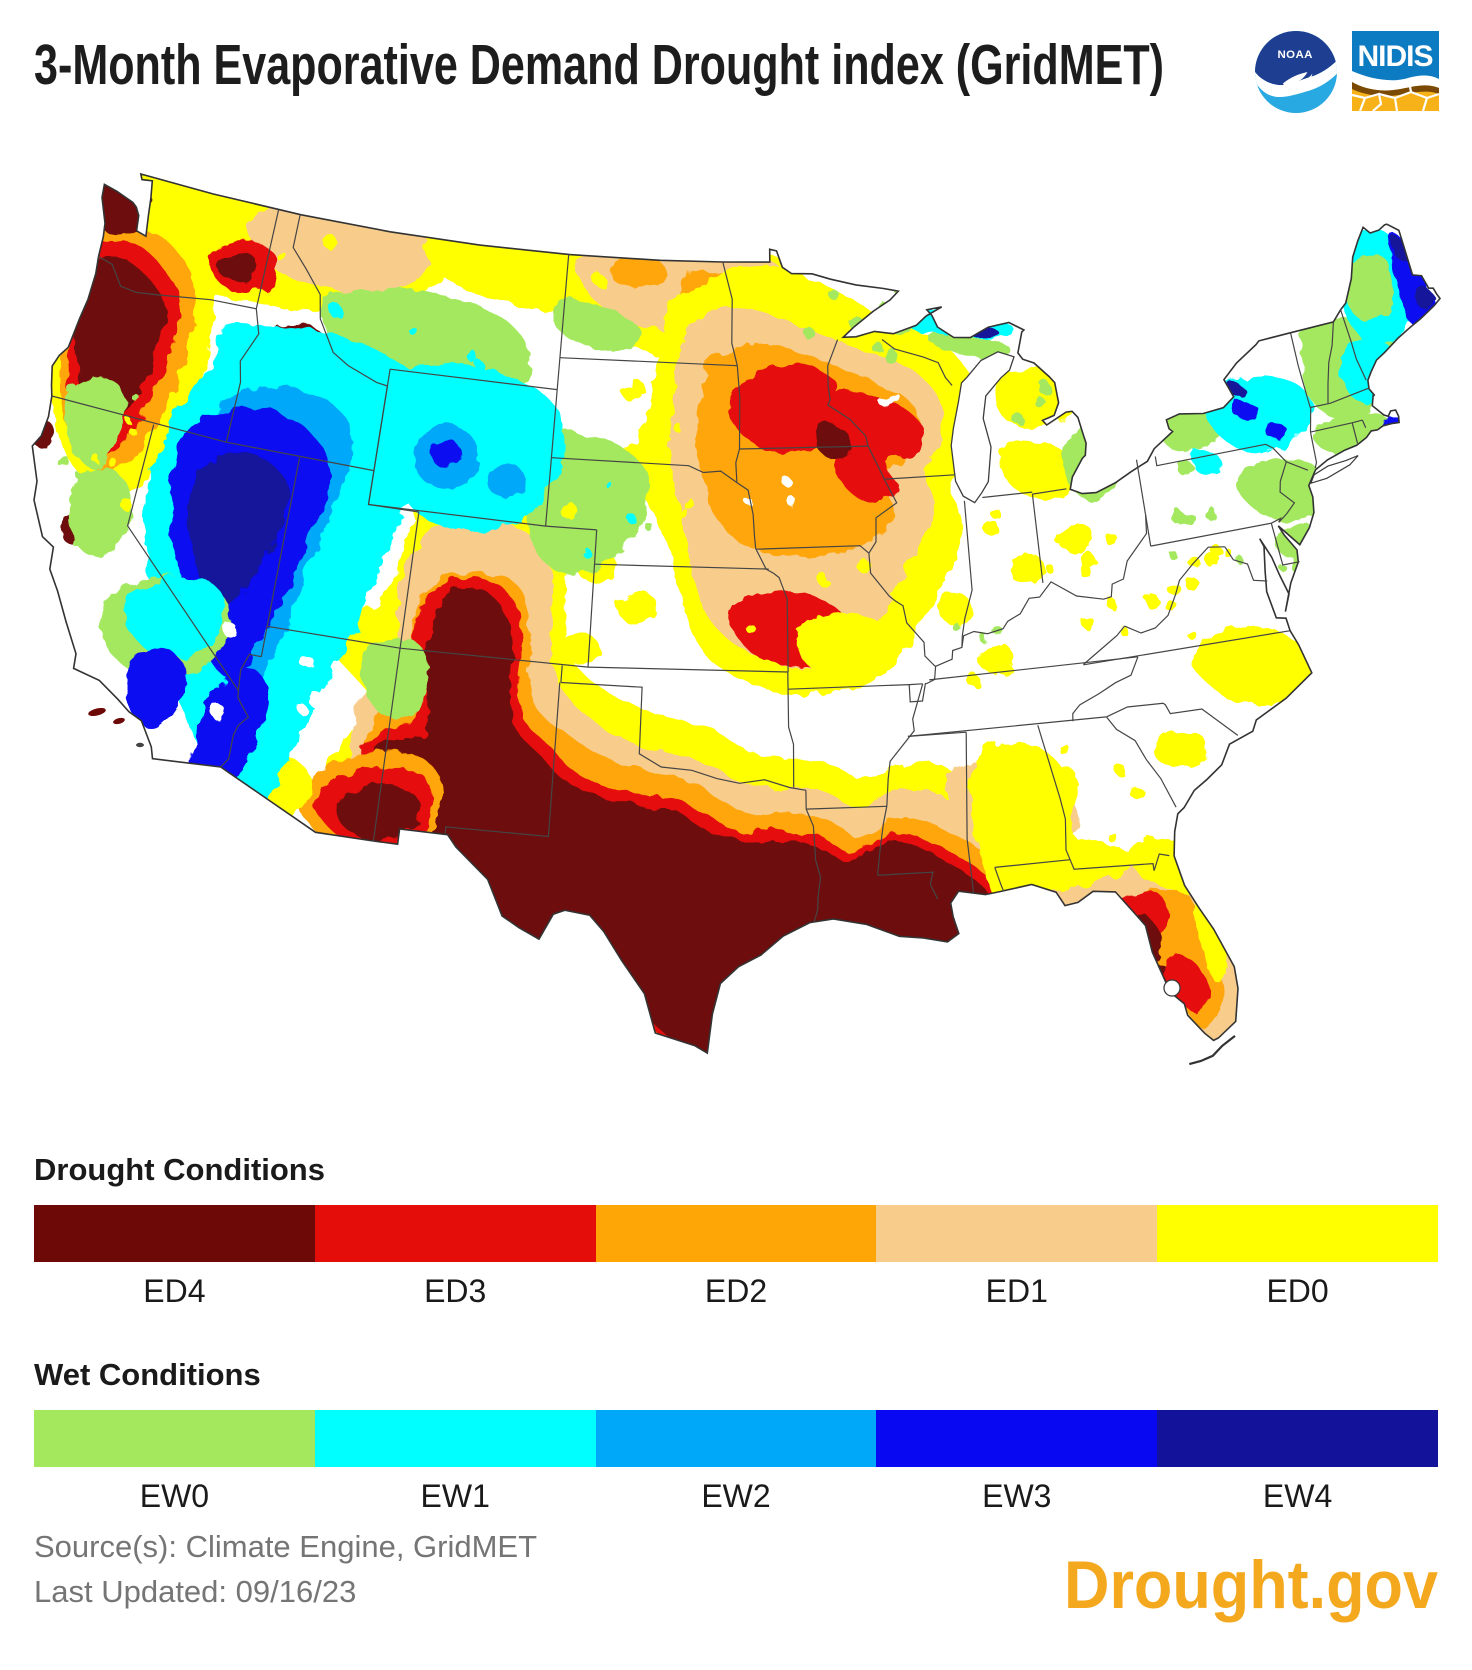 This screenshot has width=1472, height=1670. What do you see at coordinates (1294, 55) in the screenshot?
I see `svg-text: NOAA` at bounding box center [1294, 55].